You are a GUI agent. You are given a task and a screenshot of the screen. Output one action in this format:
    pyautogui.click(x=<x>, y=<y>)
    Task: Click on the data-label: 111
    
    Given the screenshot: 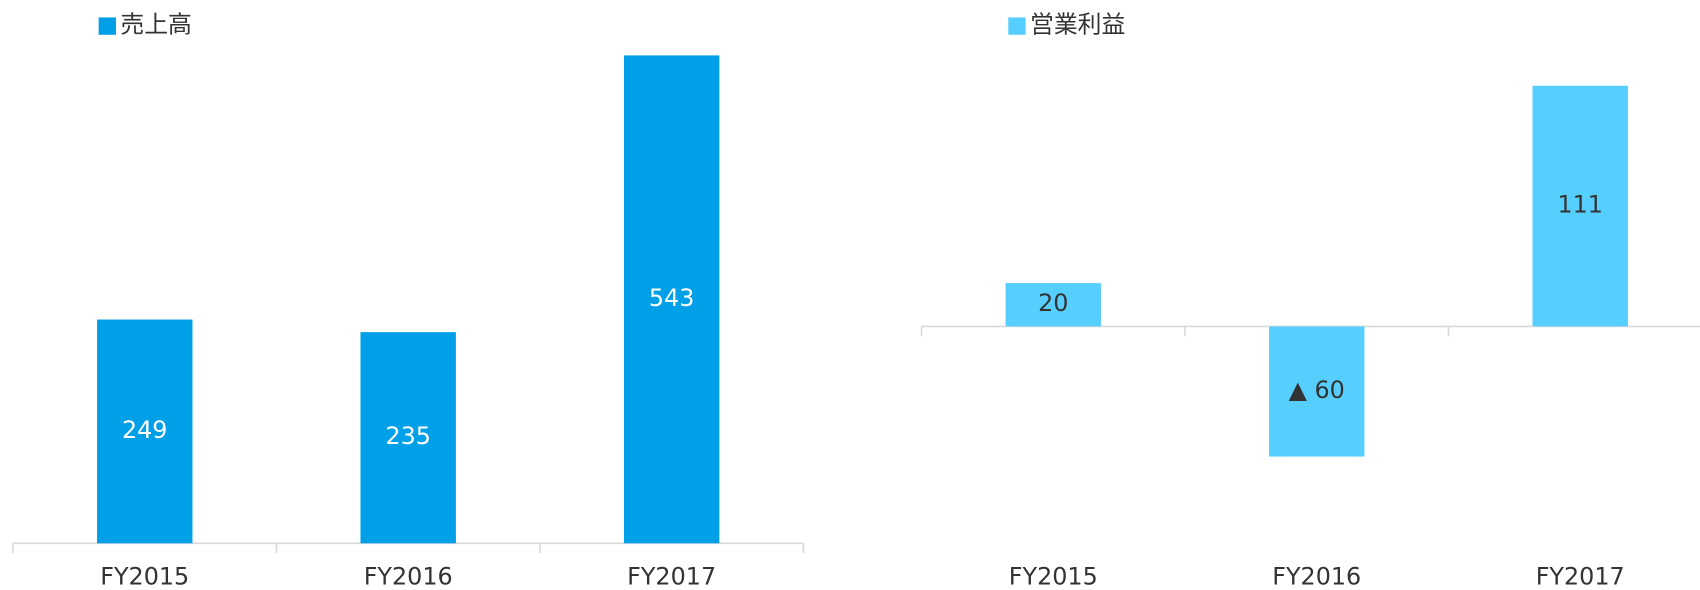 What is the action you would take?
    pyautogui.click(x=1580, y=205)
    